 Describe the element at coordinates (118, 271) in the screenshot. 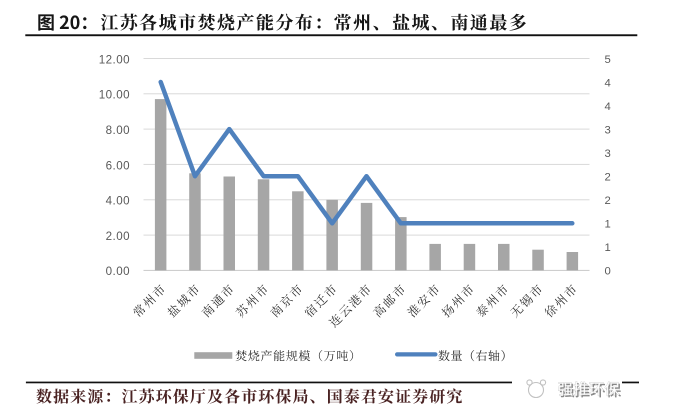

I see `svg-text: 0.00` at that location.